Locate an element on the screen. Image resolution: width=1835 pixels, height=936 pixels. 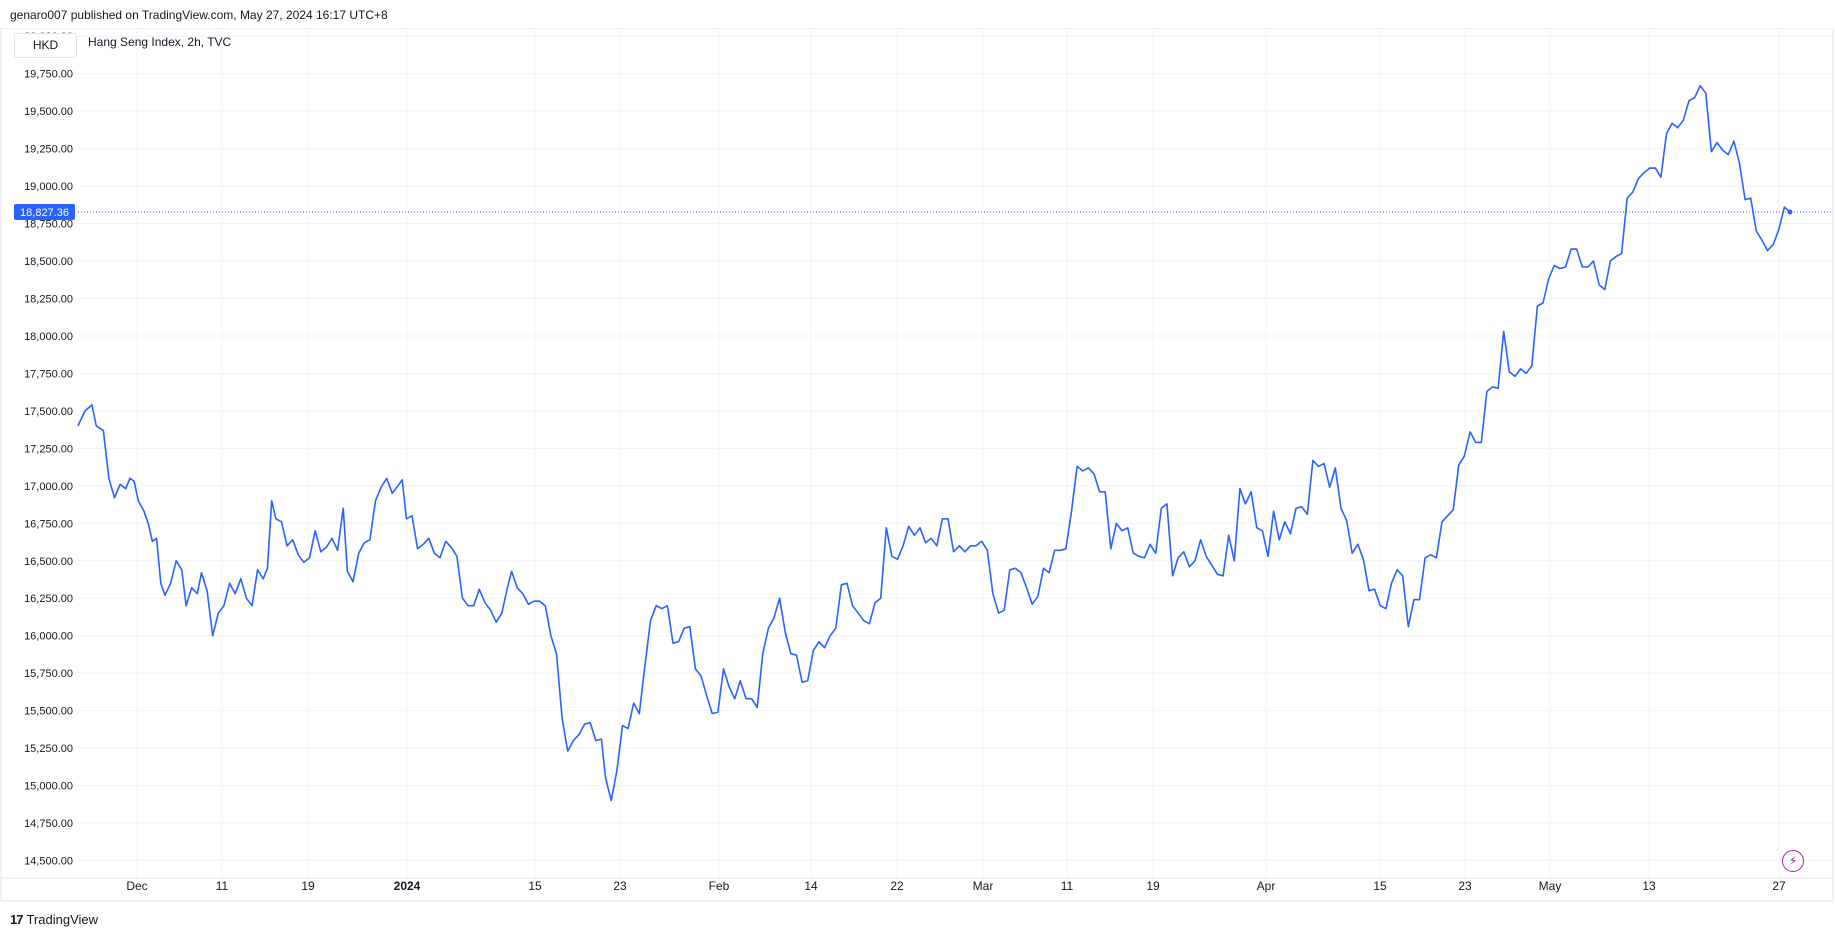
last-price-label: 18,827.36 is located at coordinates (44, 213).